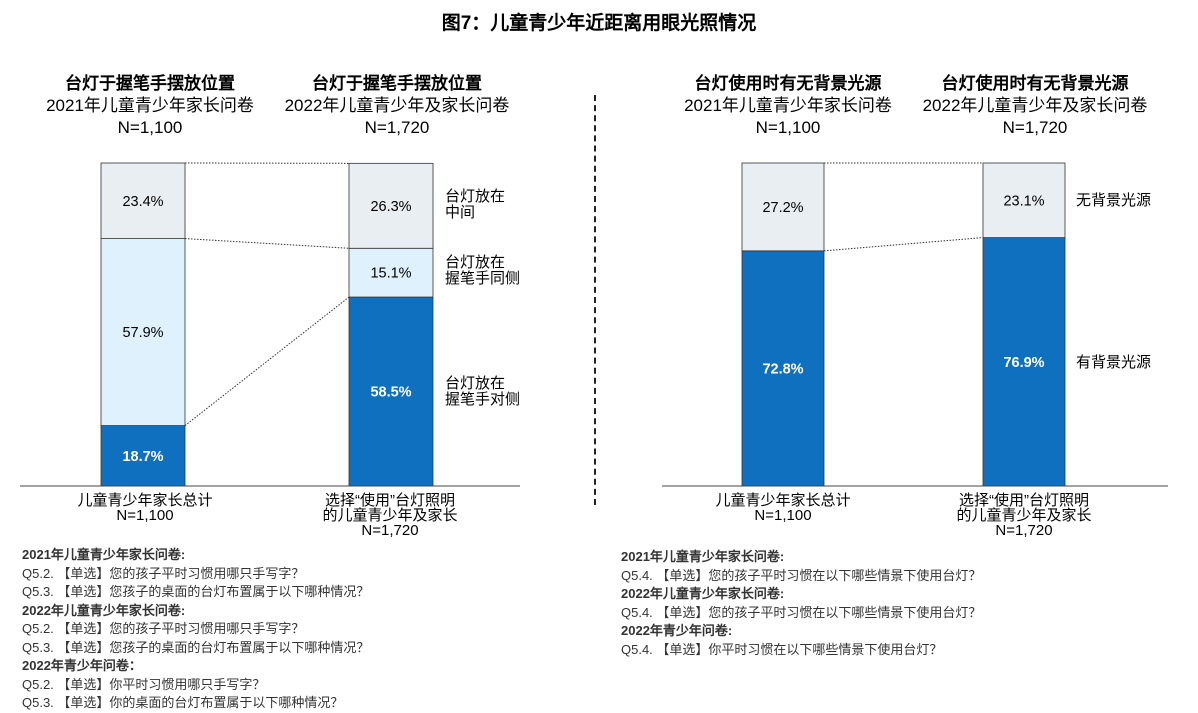 The image size is (1198, 713). I want to click on right-x-label-1: 儿童青少年家长总计 N=1,100, so click(783, 508).